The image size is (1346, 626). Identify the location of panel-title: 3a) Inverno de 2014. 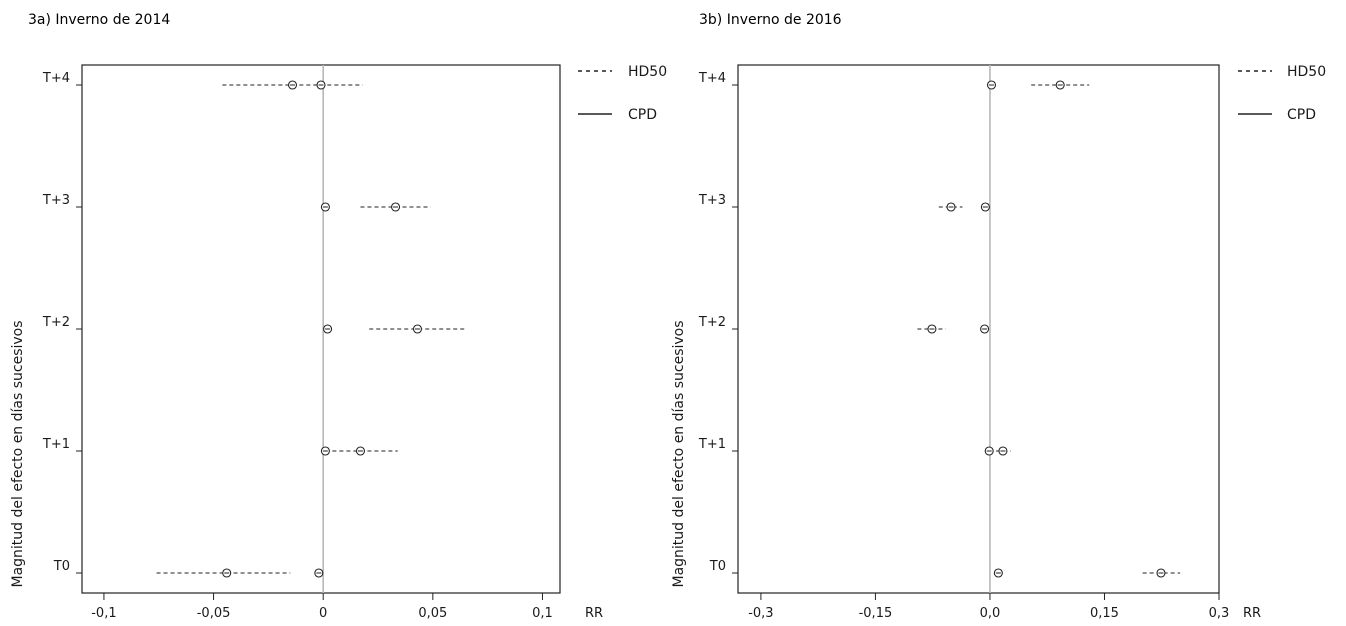
(99, 20).